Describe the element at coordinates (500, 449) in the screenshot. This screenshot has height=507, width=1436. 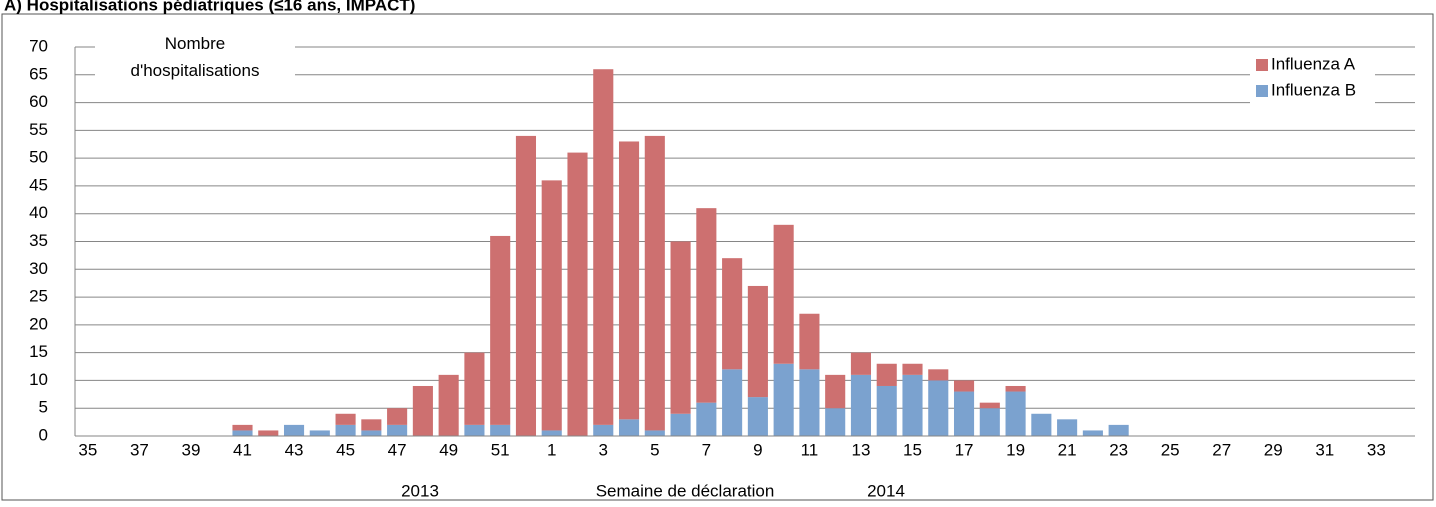
I see `x-tick-label: 51` at that location.